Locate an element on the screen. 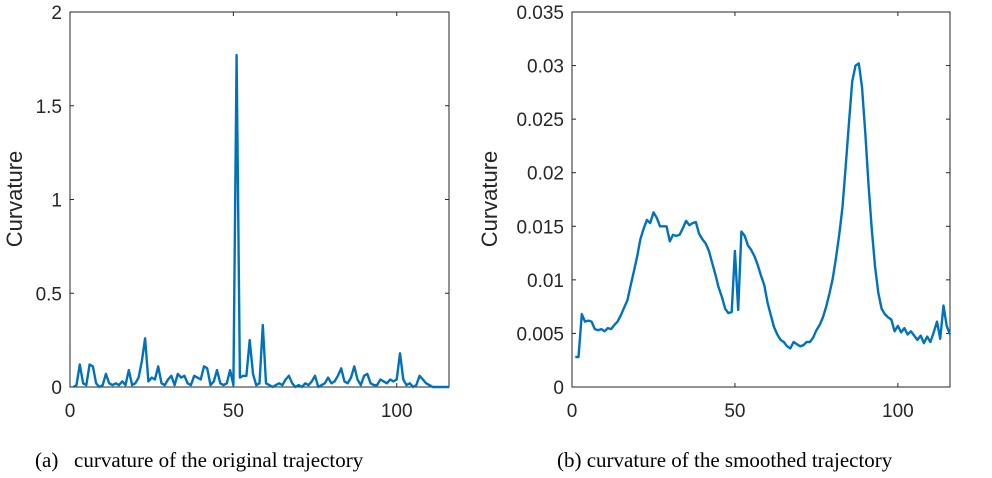  chart-a-y-tick-label: 1.5 is located at coordinates (49, 107).